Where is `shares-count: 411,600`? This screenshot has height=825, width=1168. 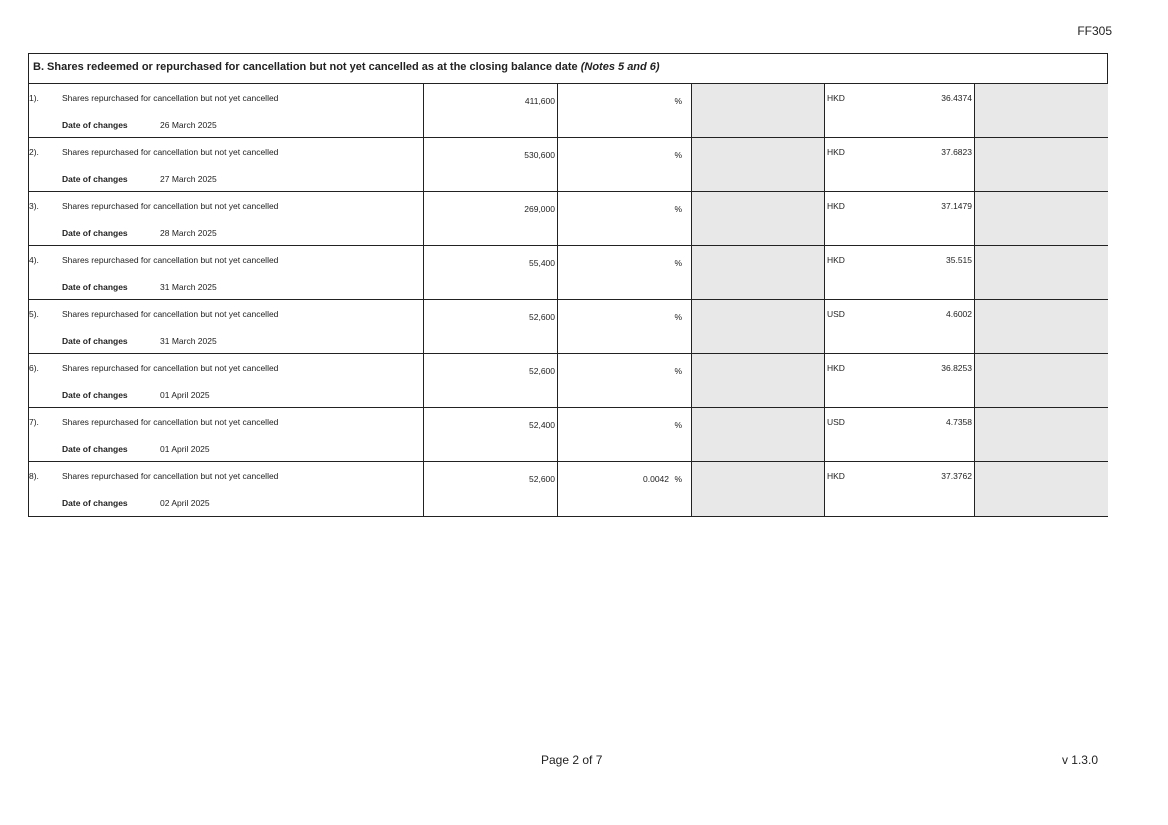
shares-count: 411,600 is located at coordinates (539, 101).